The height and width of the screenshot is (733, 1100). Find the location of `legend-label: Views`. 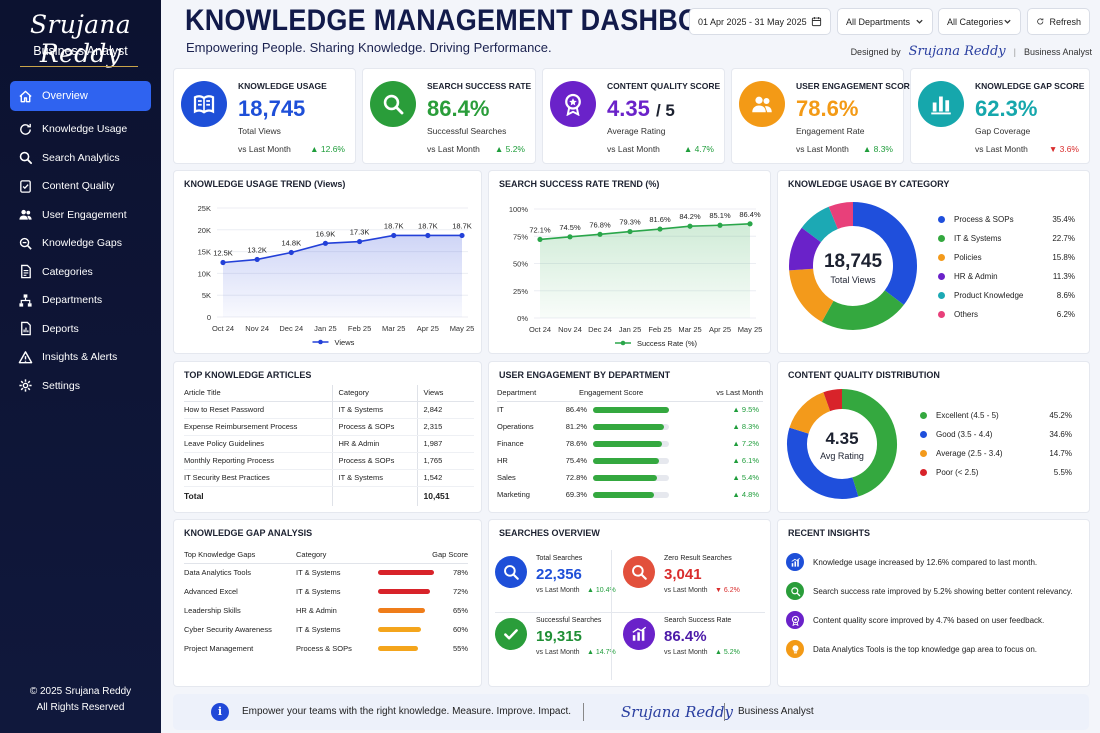

legend-label: Views is located at coordinates (345, 342).